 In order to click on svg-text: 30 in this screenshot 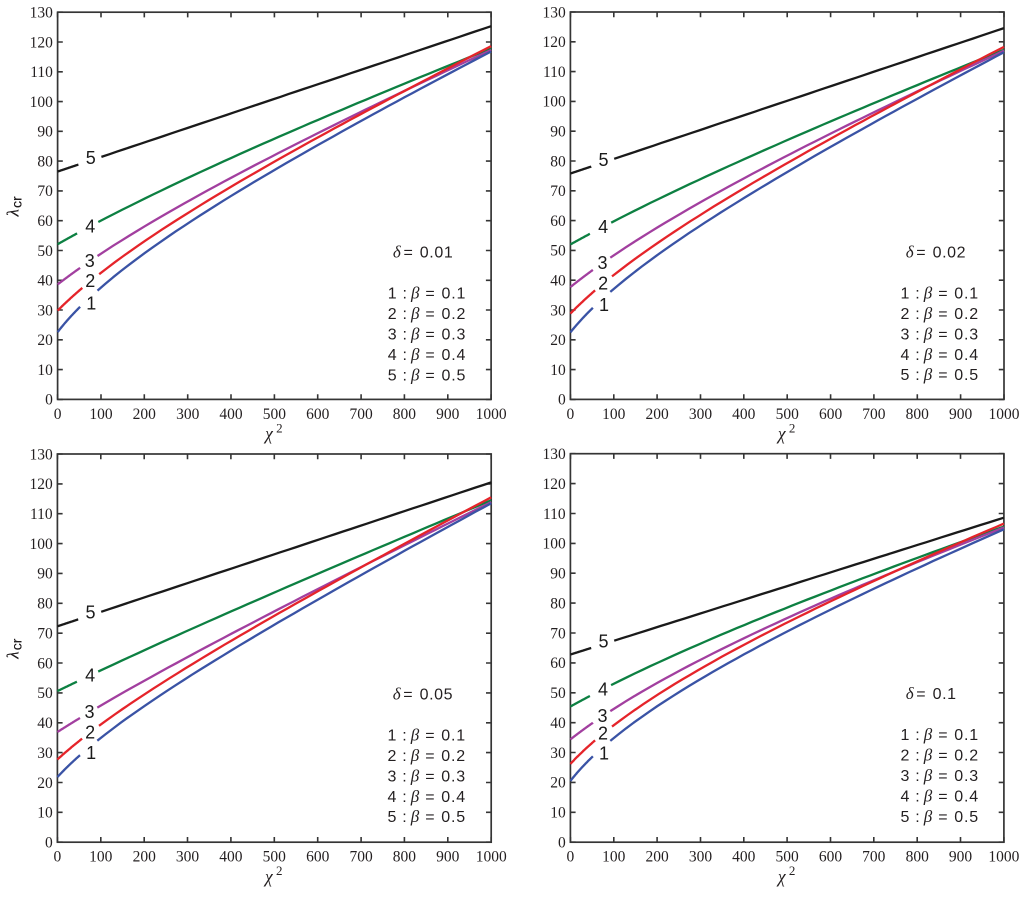, I will do `click(558, 753)`.